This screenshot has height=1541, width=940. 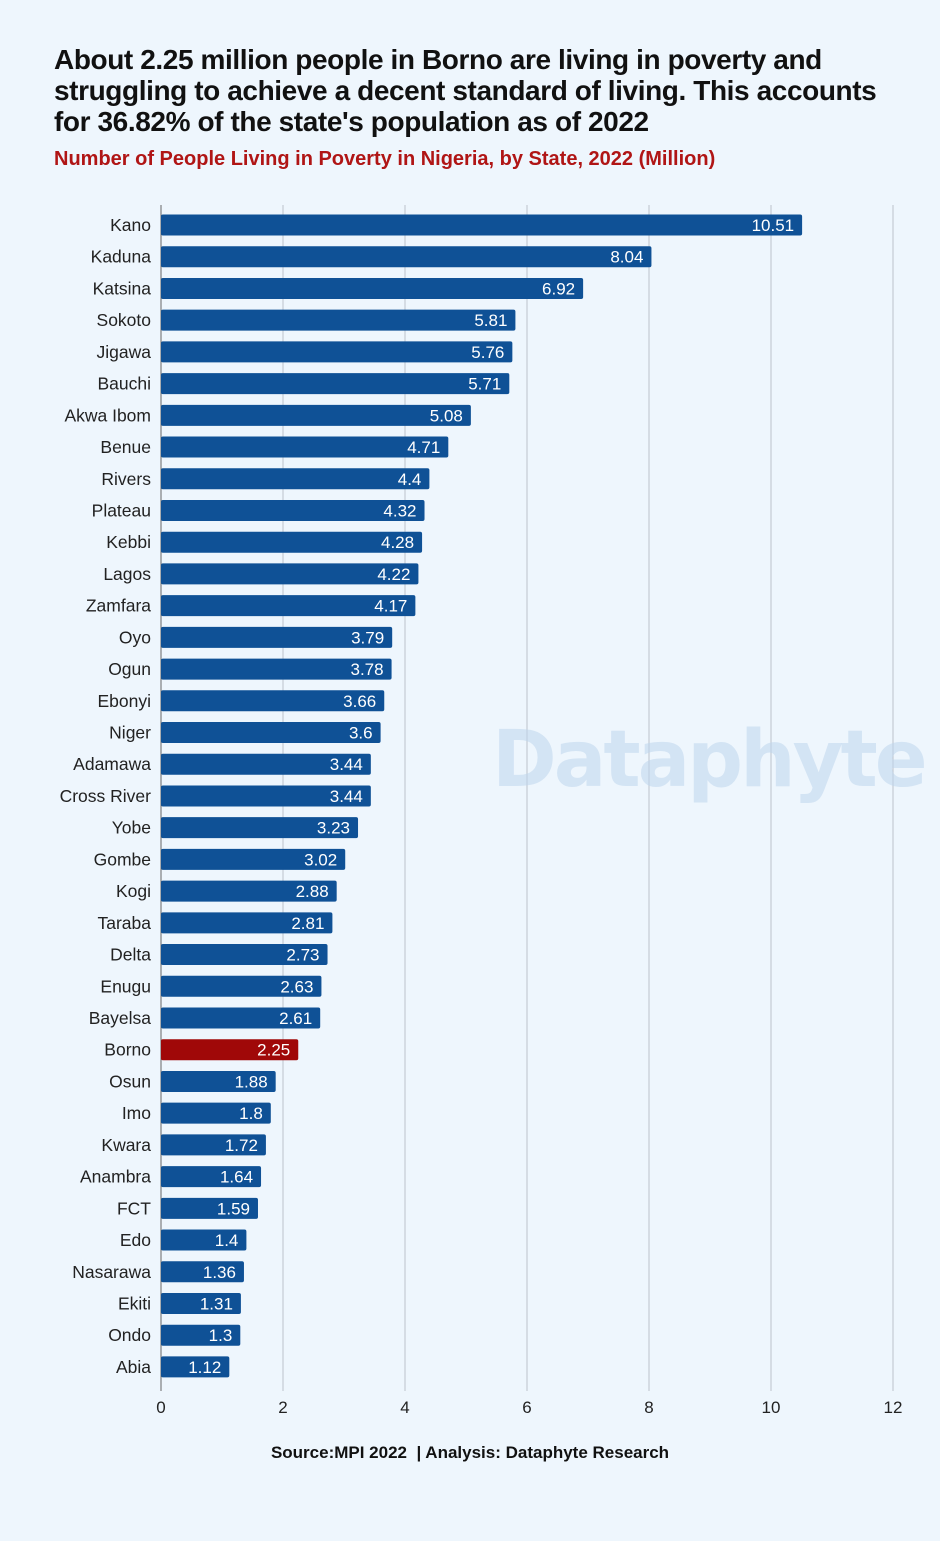 I want to click on category-label: Jigawa, so click(x=124, y=352).